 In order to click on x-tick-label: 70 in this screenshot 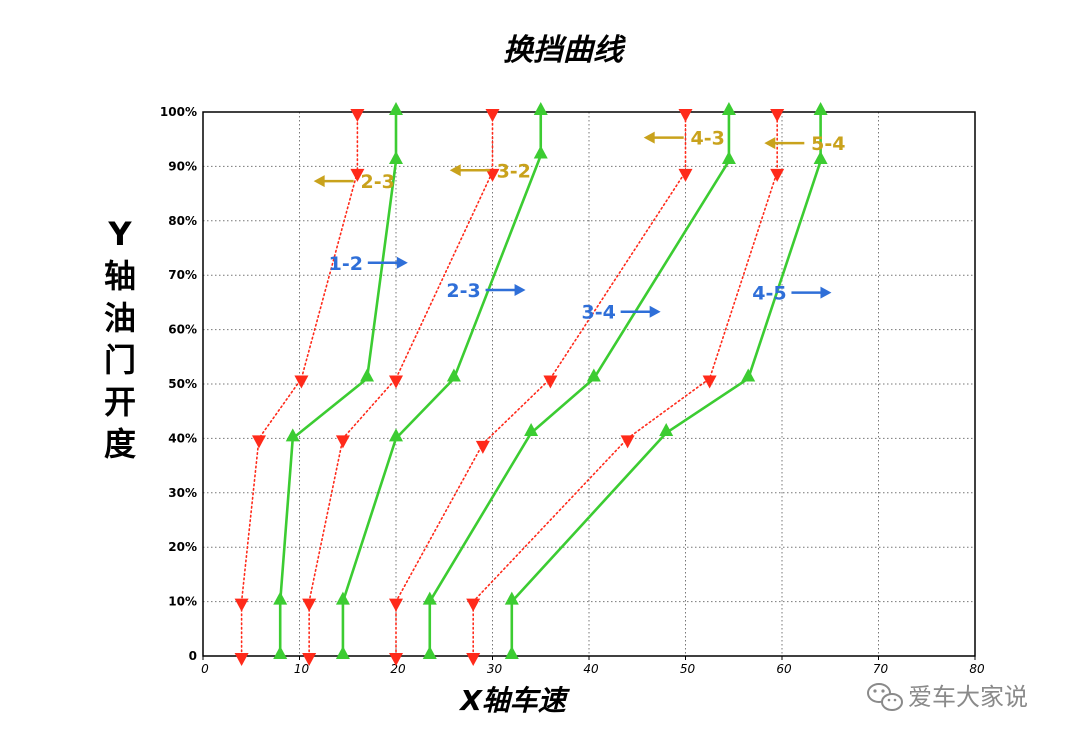, I will do `click(881, 669)`.